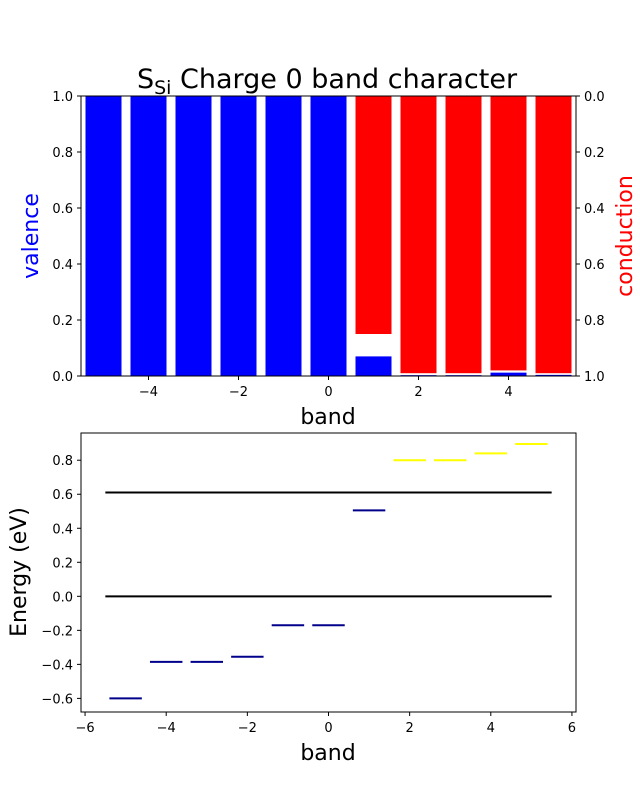 The image size is (640, 800). What do you see at coordinates (327, 417) in the screenshot?
I see `top-x-axis-label: band` at bounding box center [327, 417].